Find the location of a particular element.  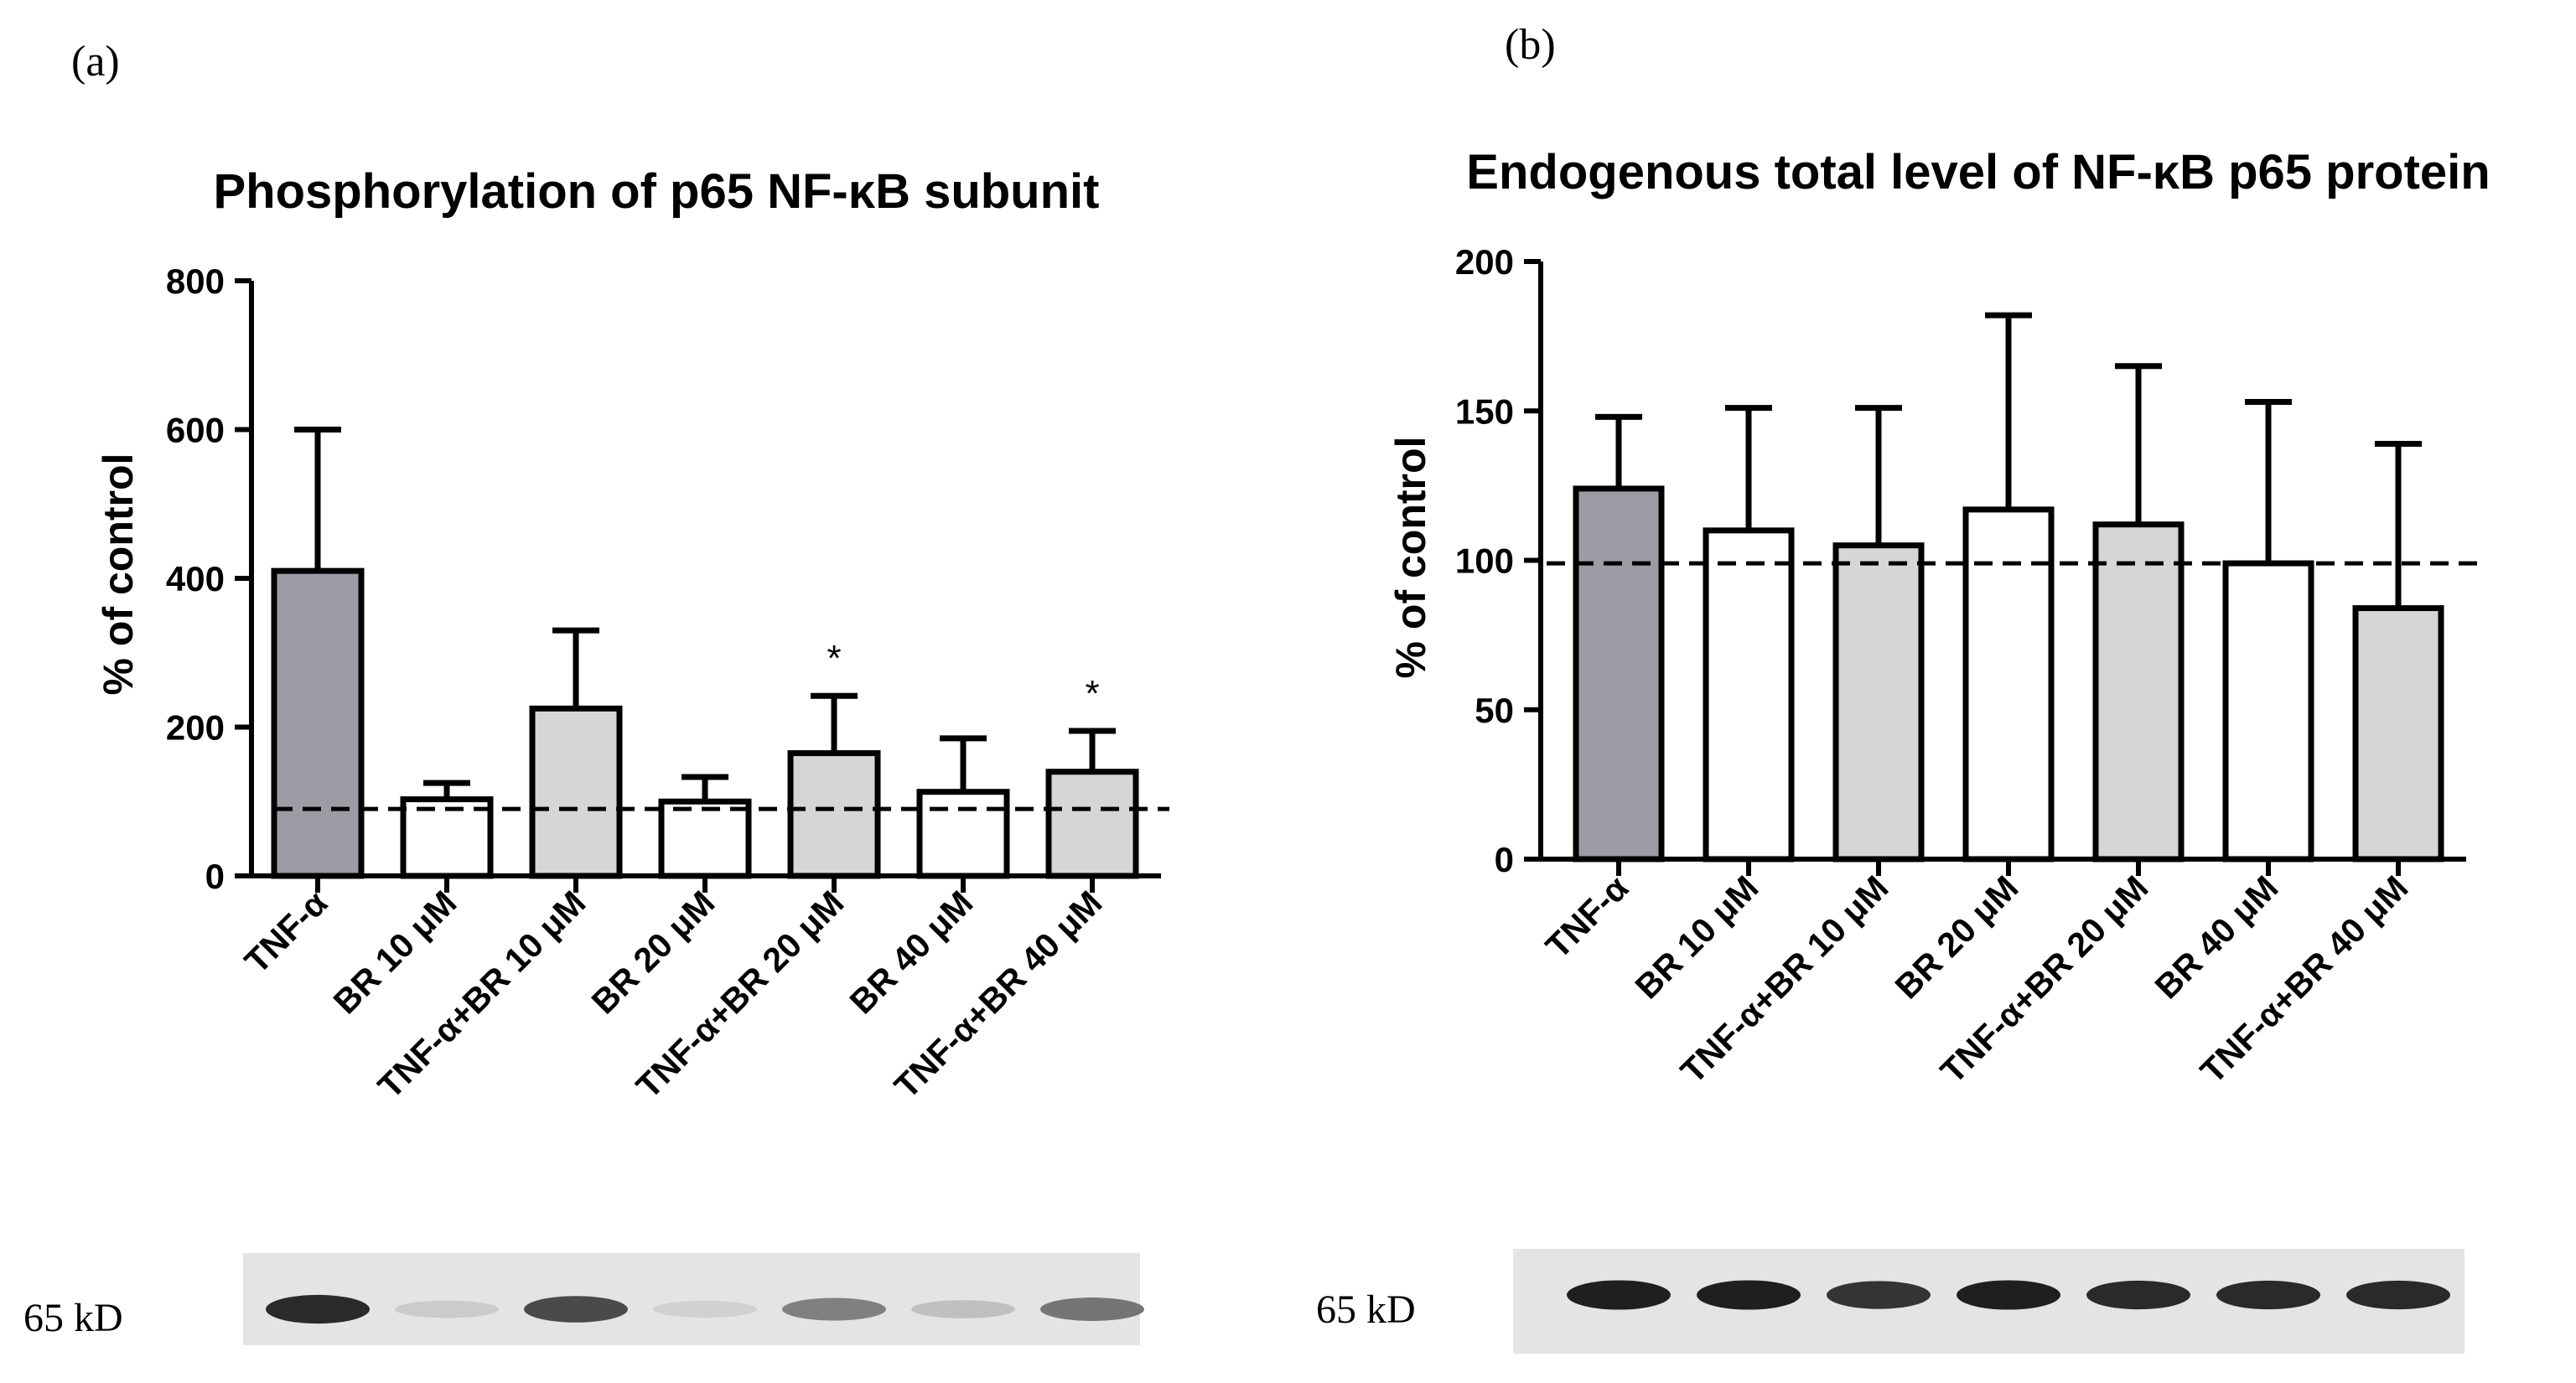

western-blot-b is located at coordinates (1989, 1301).